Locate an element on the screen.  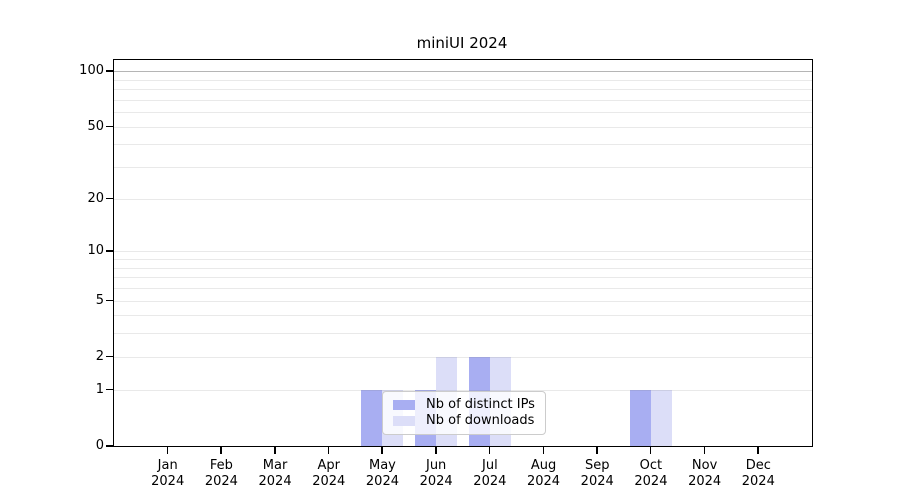
y-tick-label: 2 is located at coordinates (99, 356).